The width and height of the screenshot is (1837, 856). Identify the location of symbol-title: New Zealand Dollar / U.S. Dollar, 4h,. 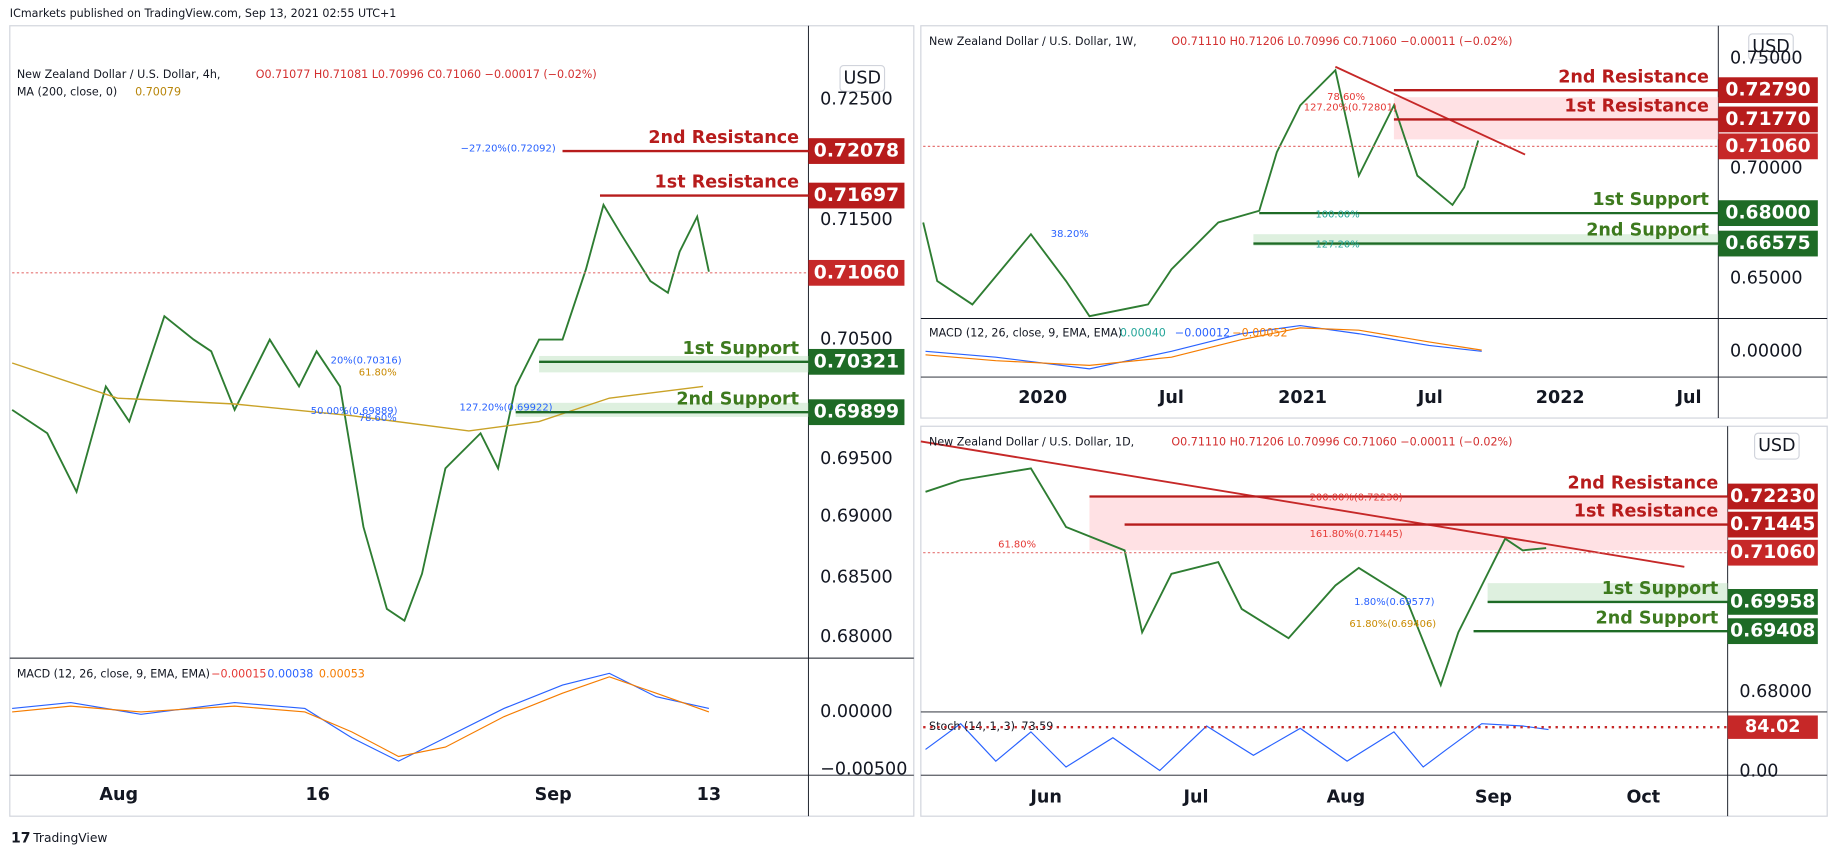
(119, 74).